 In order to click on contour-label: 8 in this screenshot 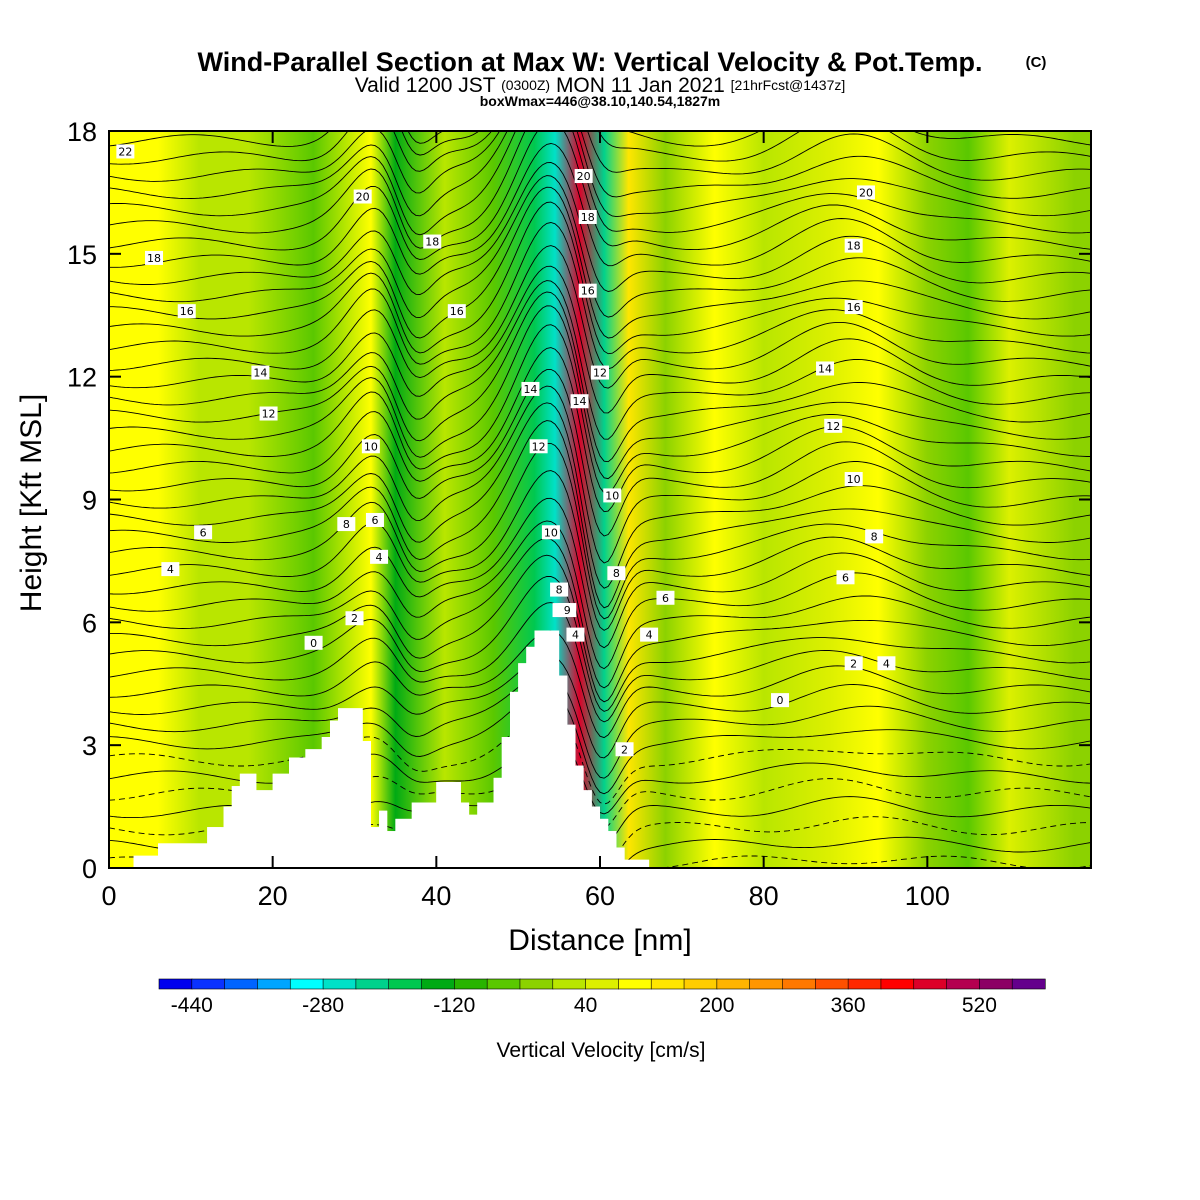, I will do `click(616, 573)`.